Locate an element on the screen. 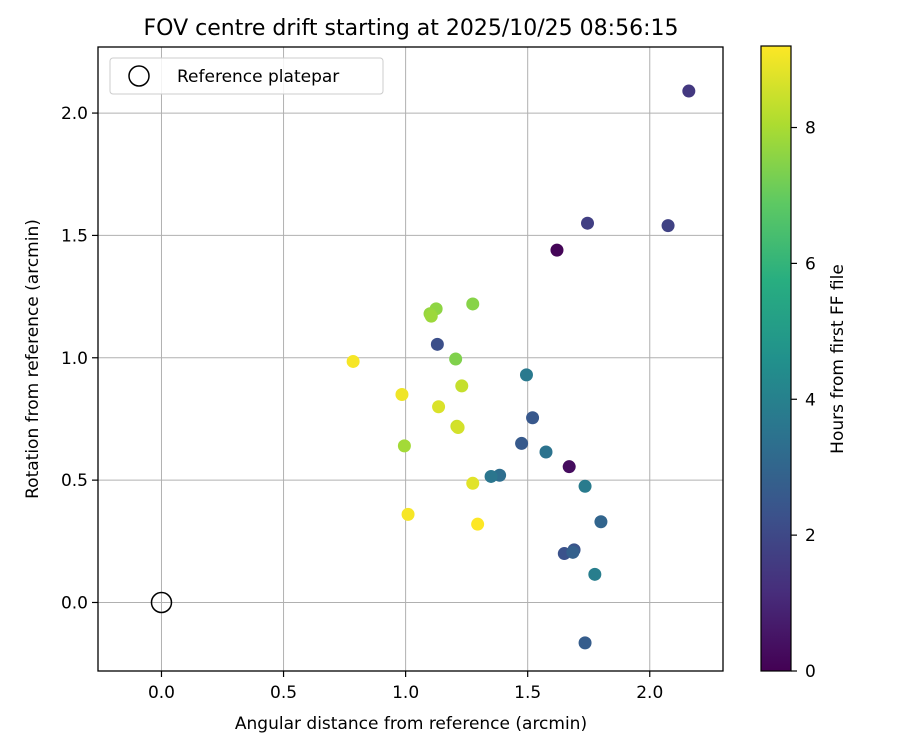 The image size is (900, 754). legend-entry-label: Reference platepar is located at coordinates (258, 77).